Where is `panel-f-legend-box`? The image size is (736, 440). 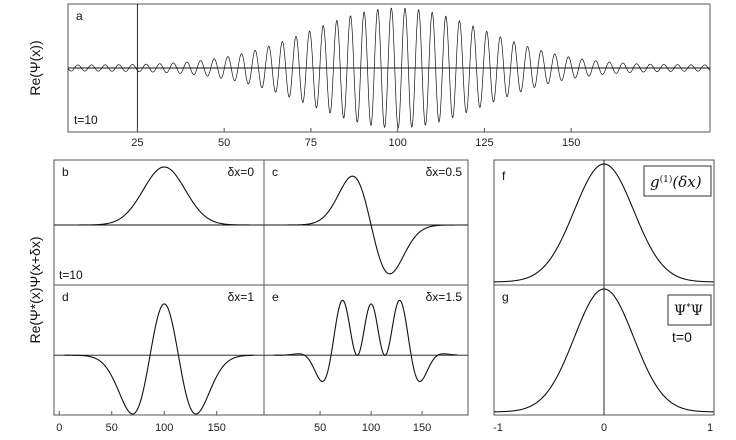 panel-f-legend-box is located at coordinates (677, 181).